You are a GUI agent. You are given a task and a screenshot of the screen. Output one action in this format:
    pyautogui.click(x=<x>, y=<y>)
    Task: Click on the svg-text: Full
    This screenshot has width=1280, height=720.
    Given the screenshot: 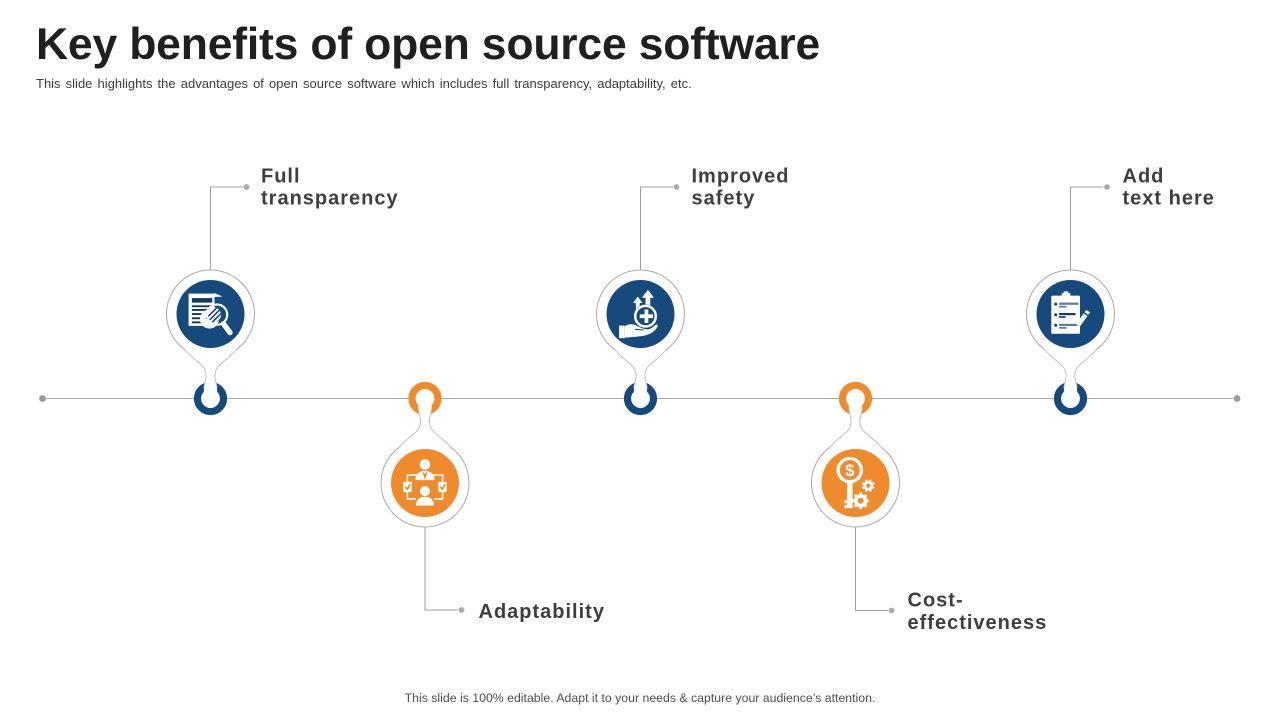 What is the action you would take?
    pyautogui.click(x=281, y=177)
    